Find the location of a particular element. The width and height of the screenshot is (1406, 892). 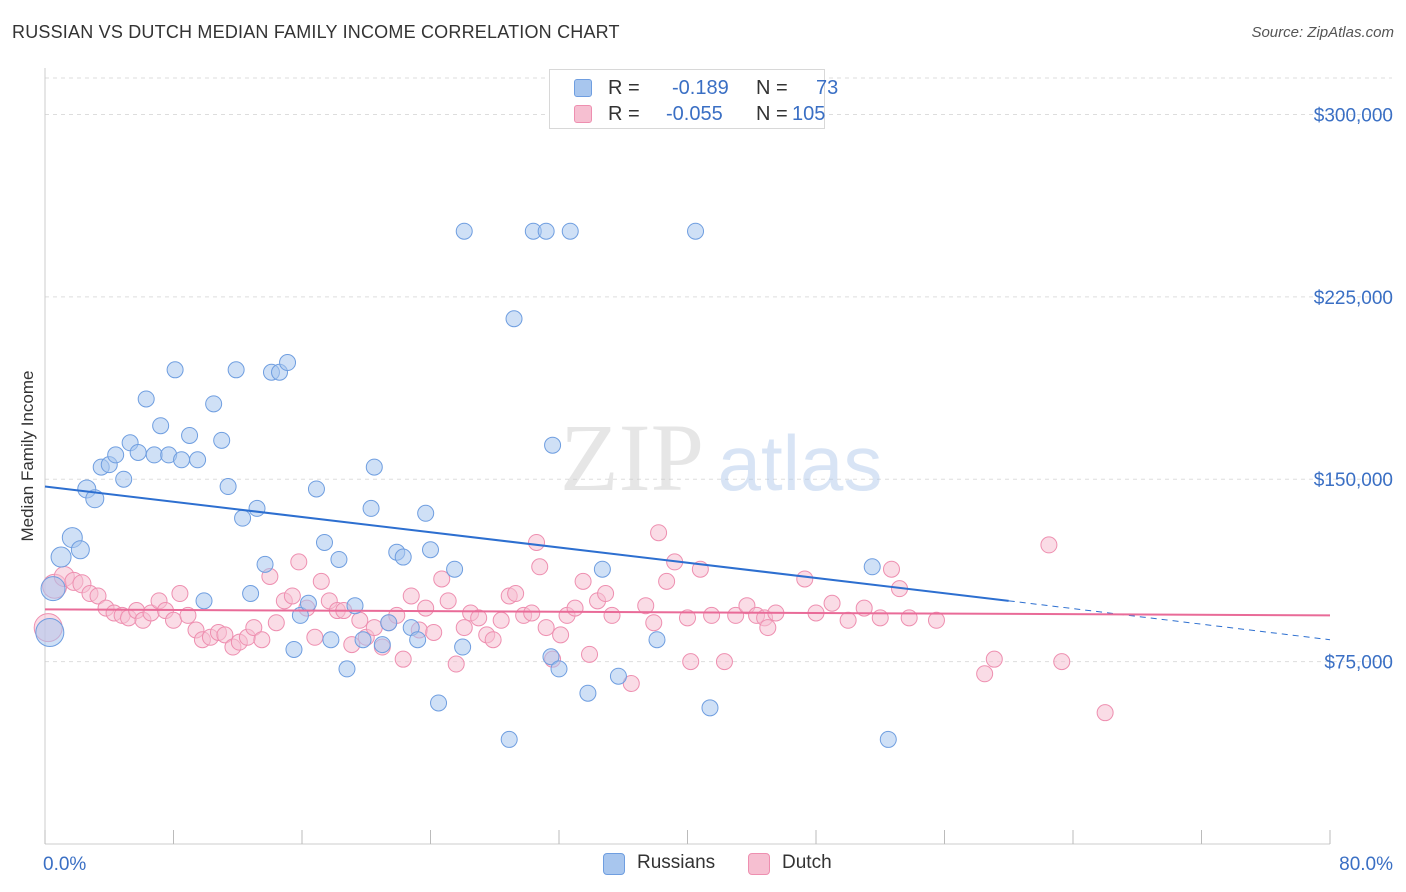

watermark-zip: ZIP is located at coordinates (632, 457).